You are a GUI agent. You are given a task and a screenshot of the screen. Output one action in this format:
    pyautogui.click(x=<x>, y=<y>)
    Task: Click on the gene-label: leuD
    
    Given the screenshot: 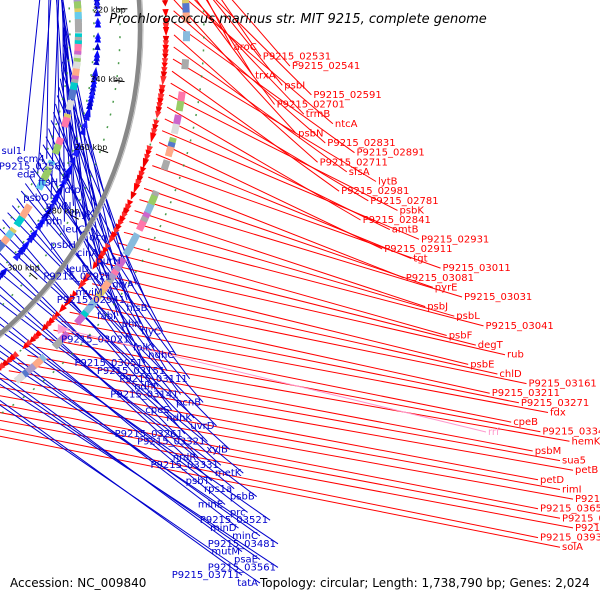 What is the action you would take?
    pyautogui.click(x=77, y=269)
    